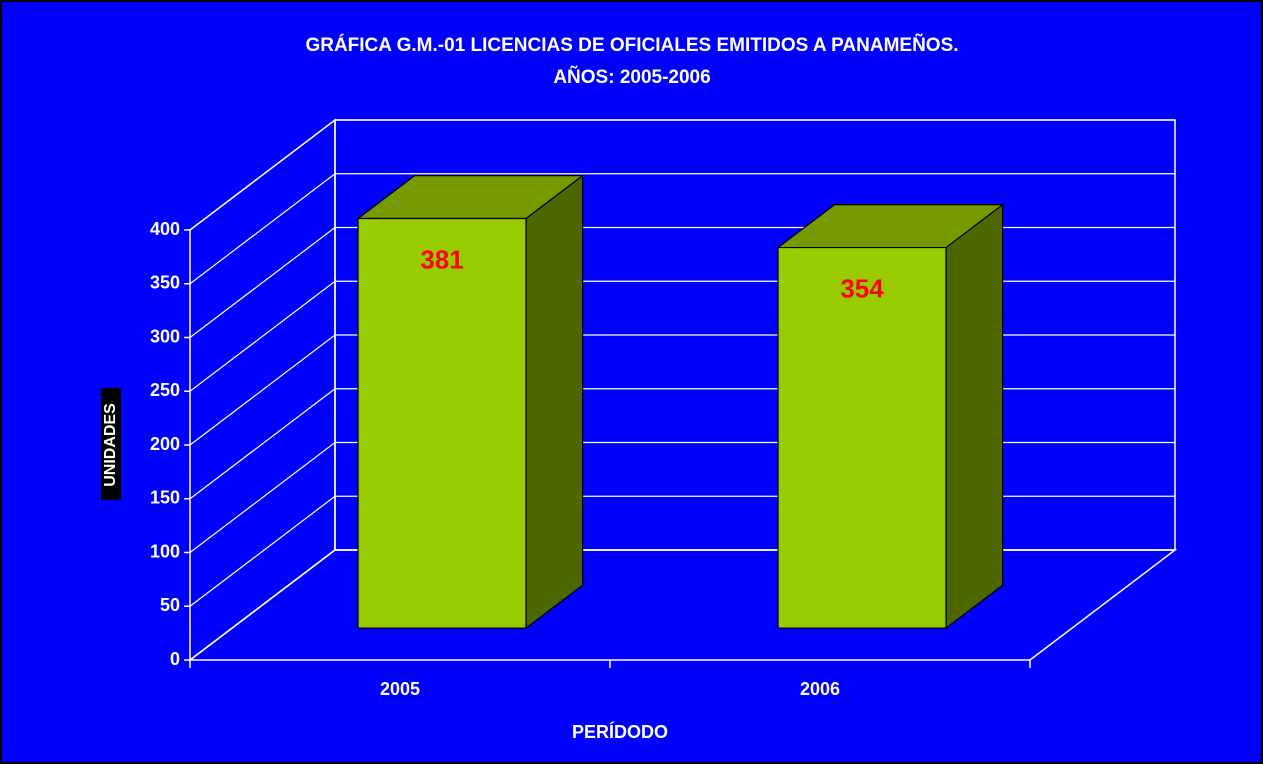 This screenshot has width=1263, height=764. Describe the element at coordinates (165, 444) in the screenshot. I see `y-tick-label: 200` at that location.